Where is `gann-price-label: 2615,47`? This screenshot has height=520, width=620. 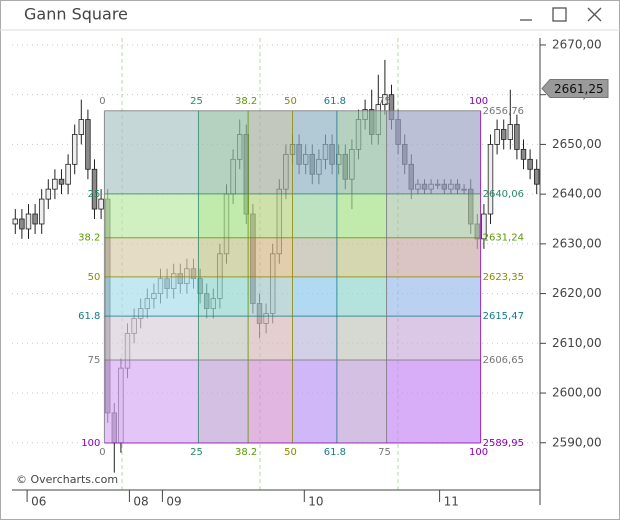 gann-price-label: 2615,47 is located at coordinates (503, 316).